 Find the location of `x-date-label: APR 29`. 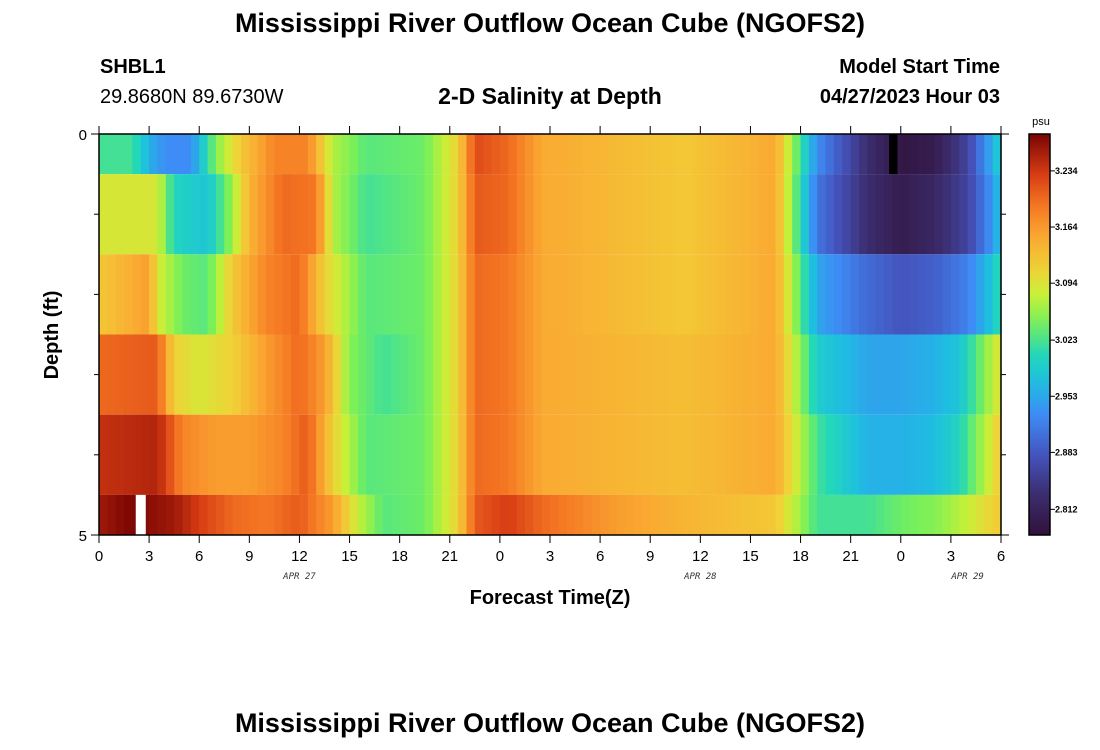

x-date-label: APR 29 is located at coordinates (967, 577).